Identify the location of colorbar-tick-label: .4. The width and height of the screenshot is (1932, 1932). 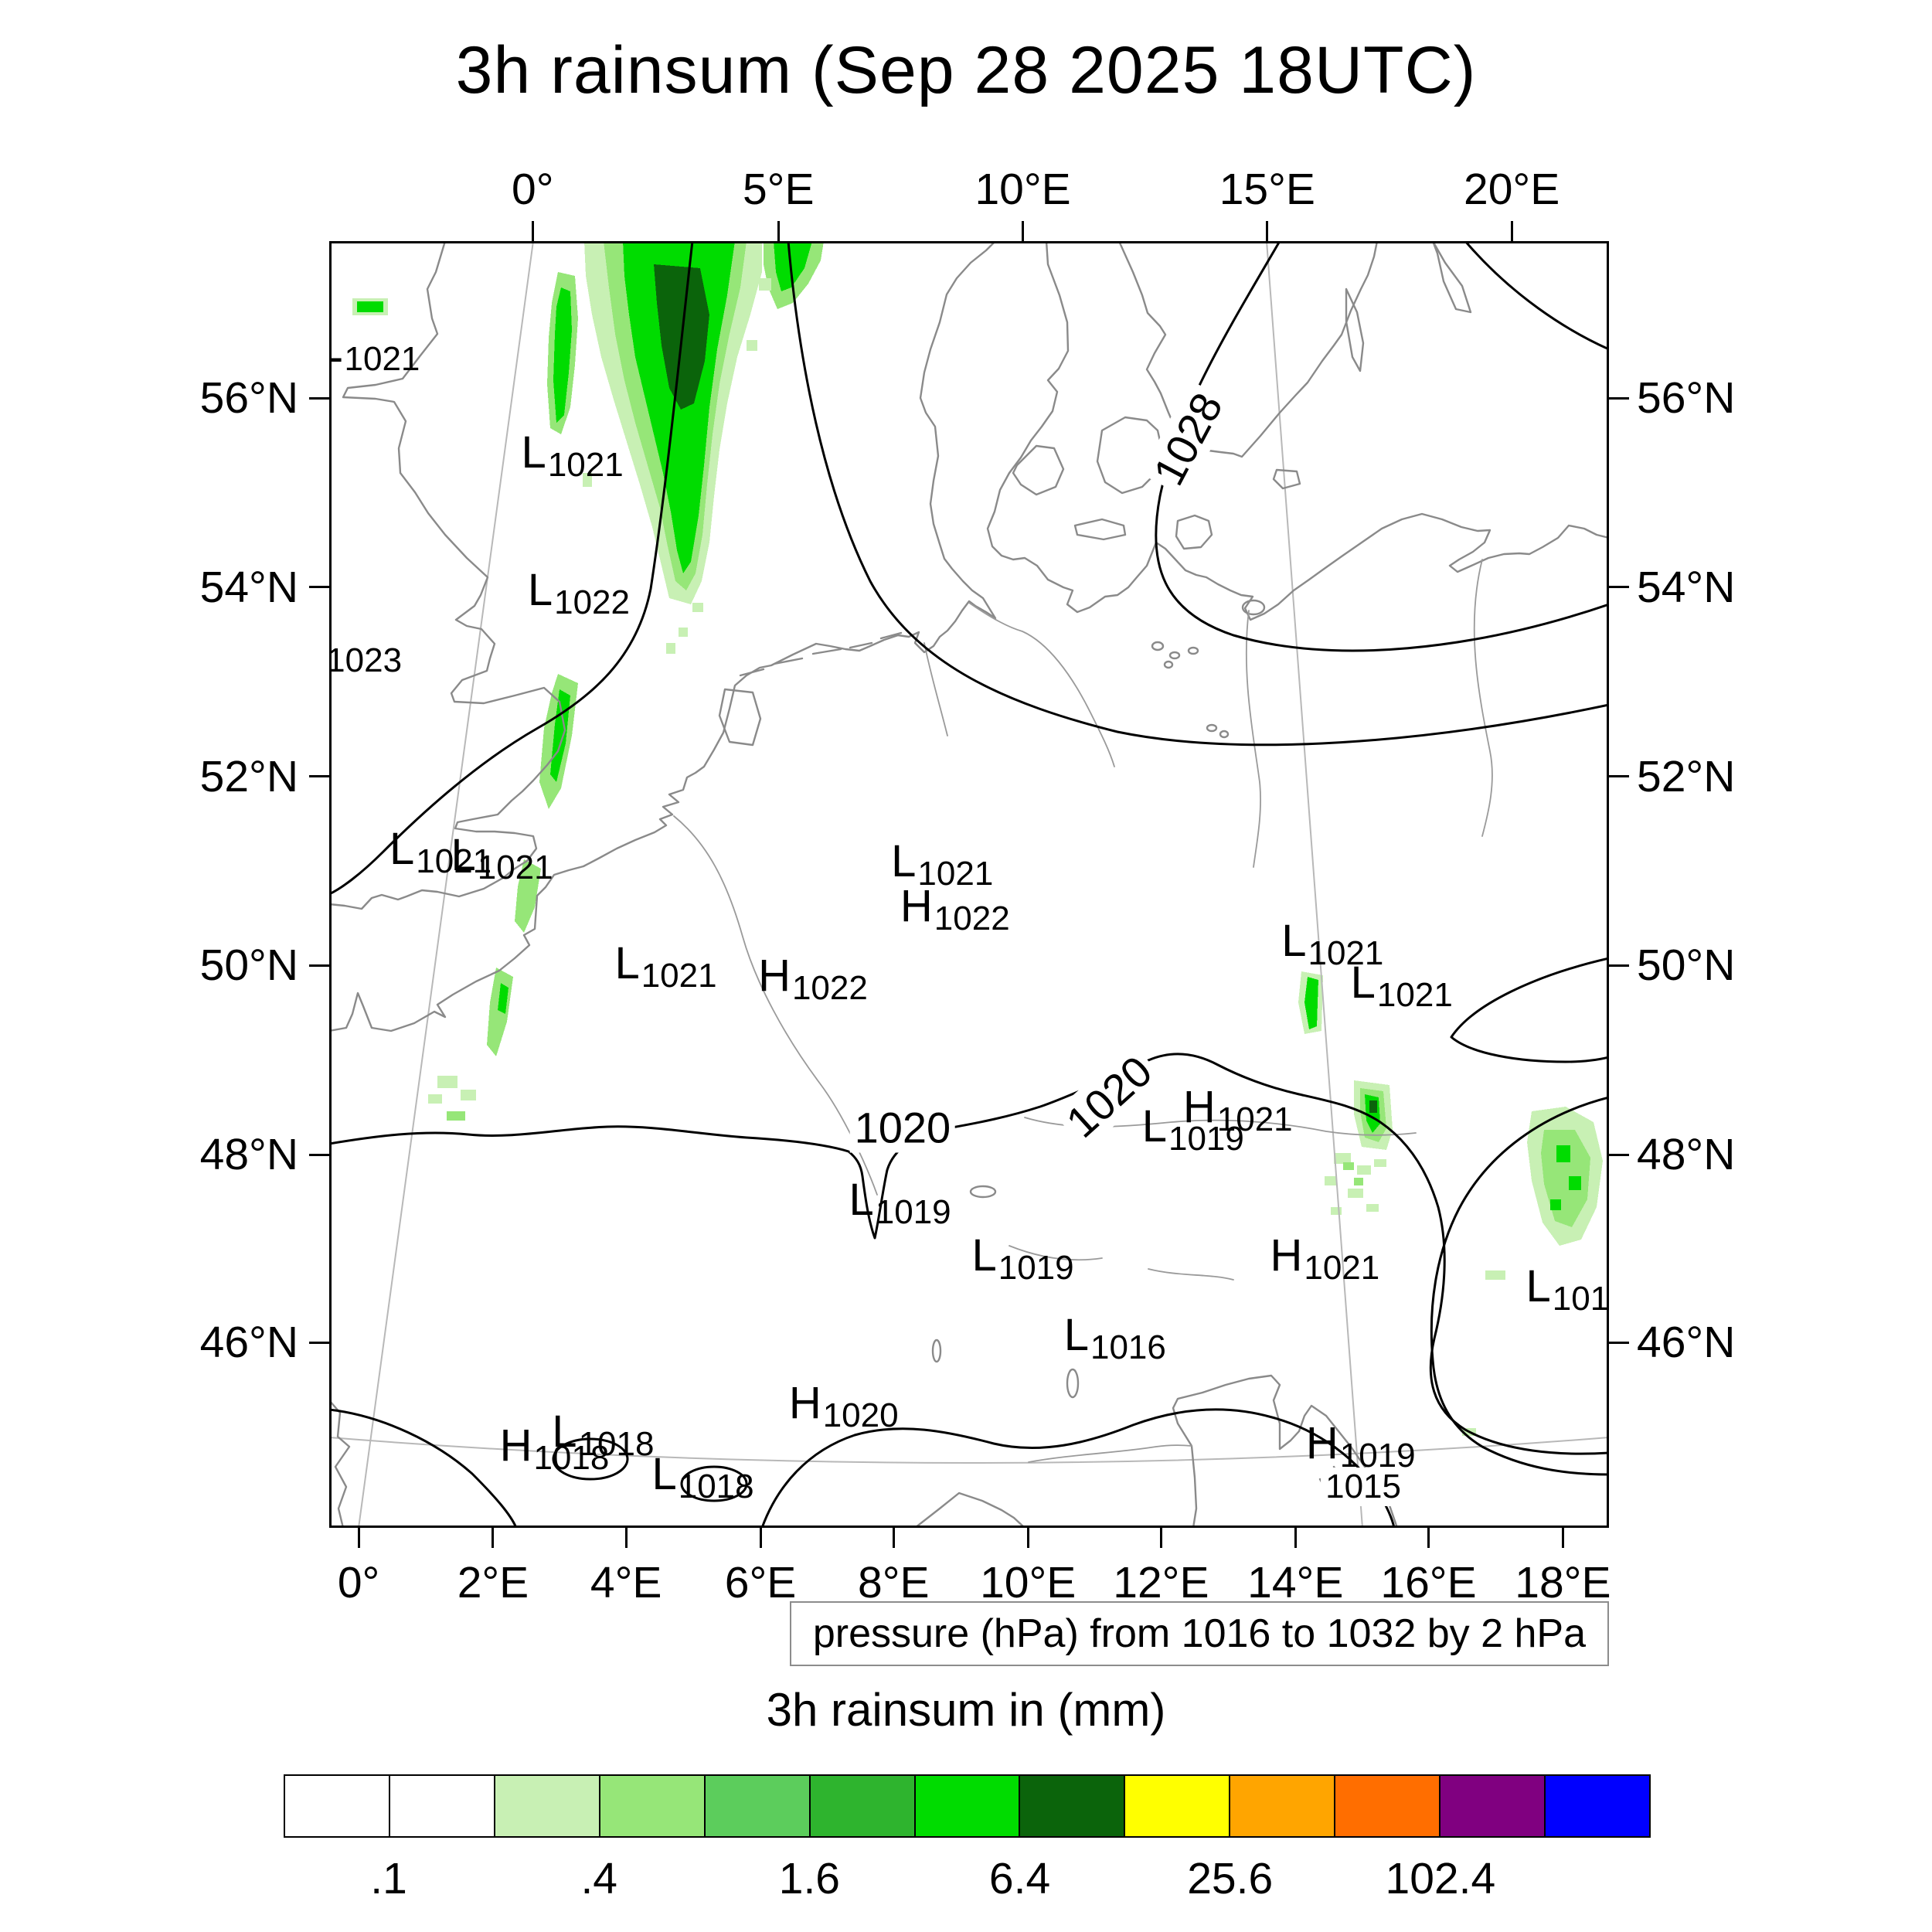
(599, 1879).